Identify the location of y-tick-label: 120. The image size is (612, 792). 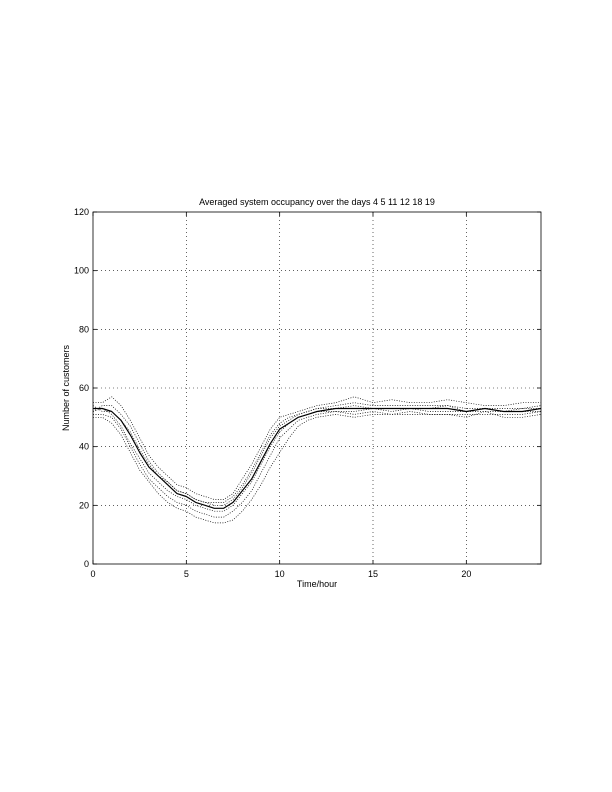
(81, 212).